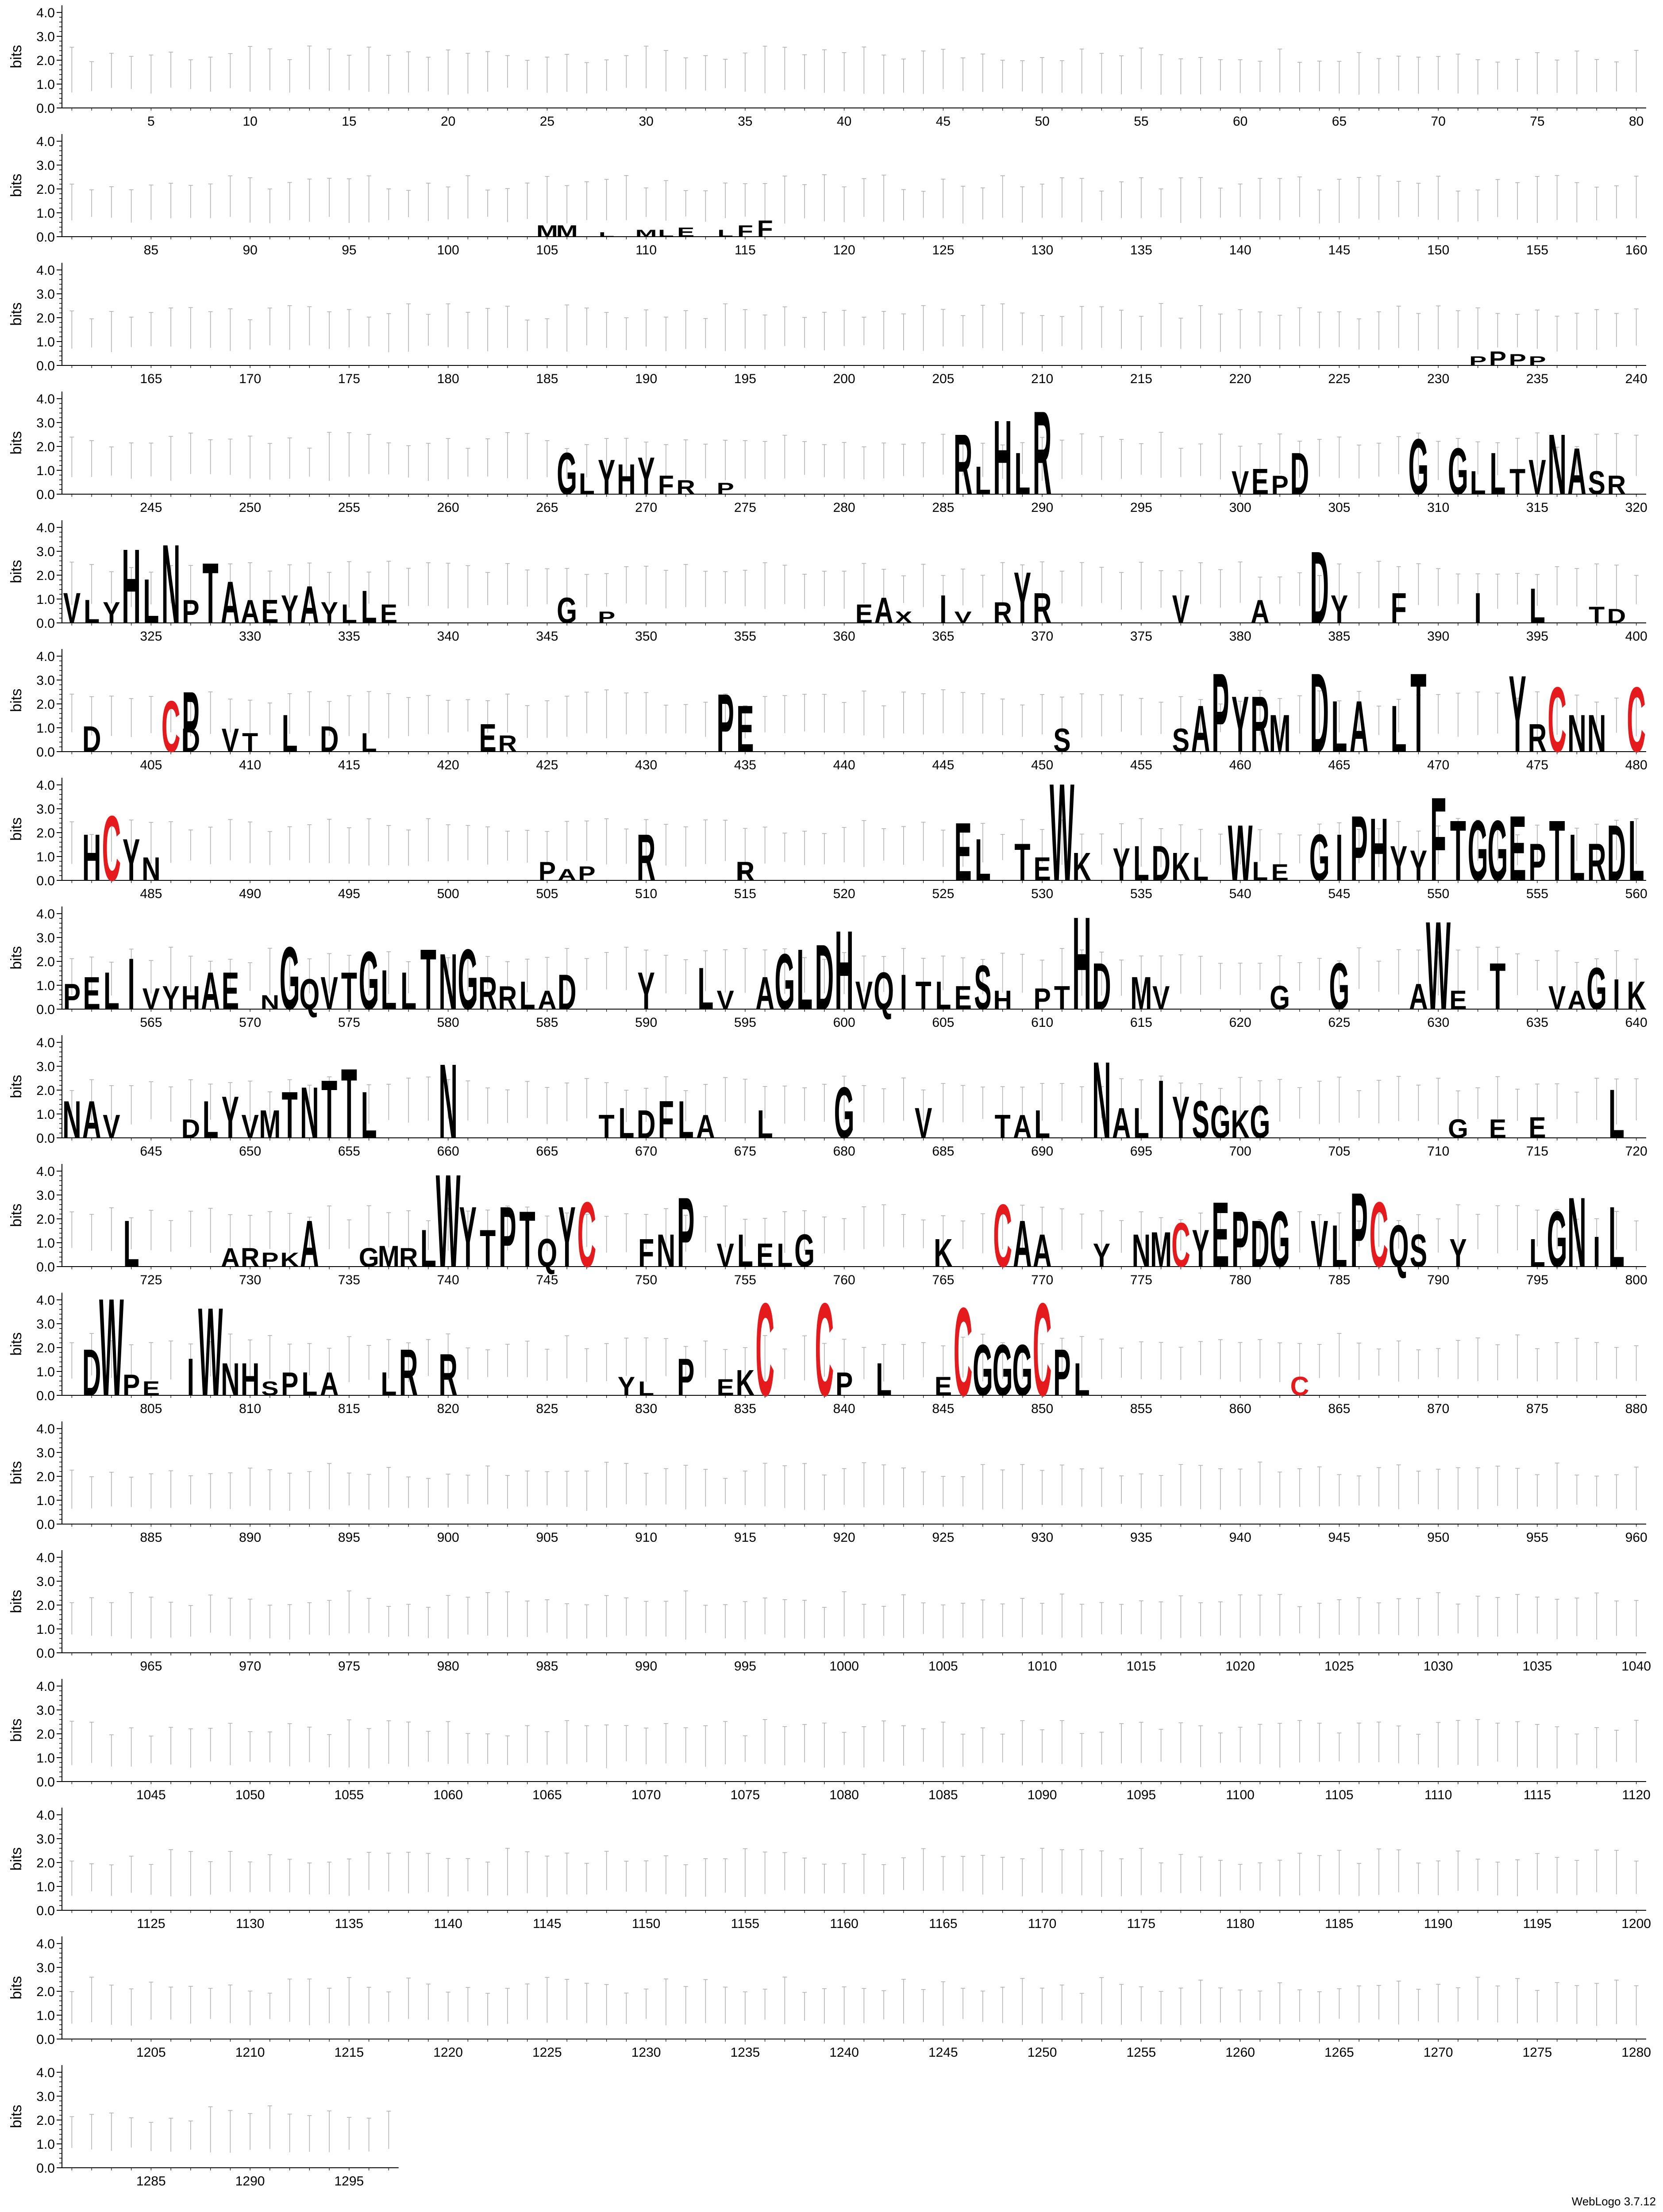 The height and width of the screenshot is (2212, 1663). I want to click on logo-letter: W, so click(211, 1351).